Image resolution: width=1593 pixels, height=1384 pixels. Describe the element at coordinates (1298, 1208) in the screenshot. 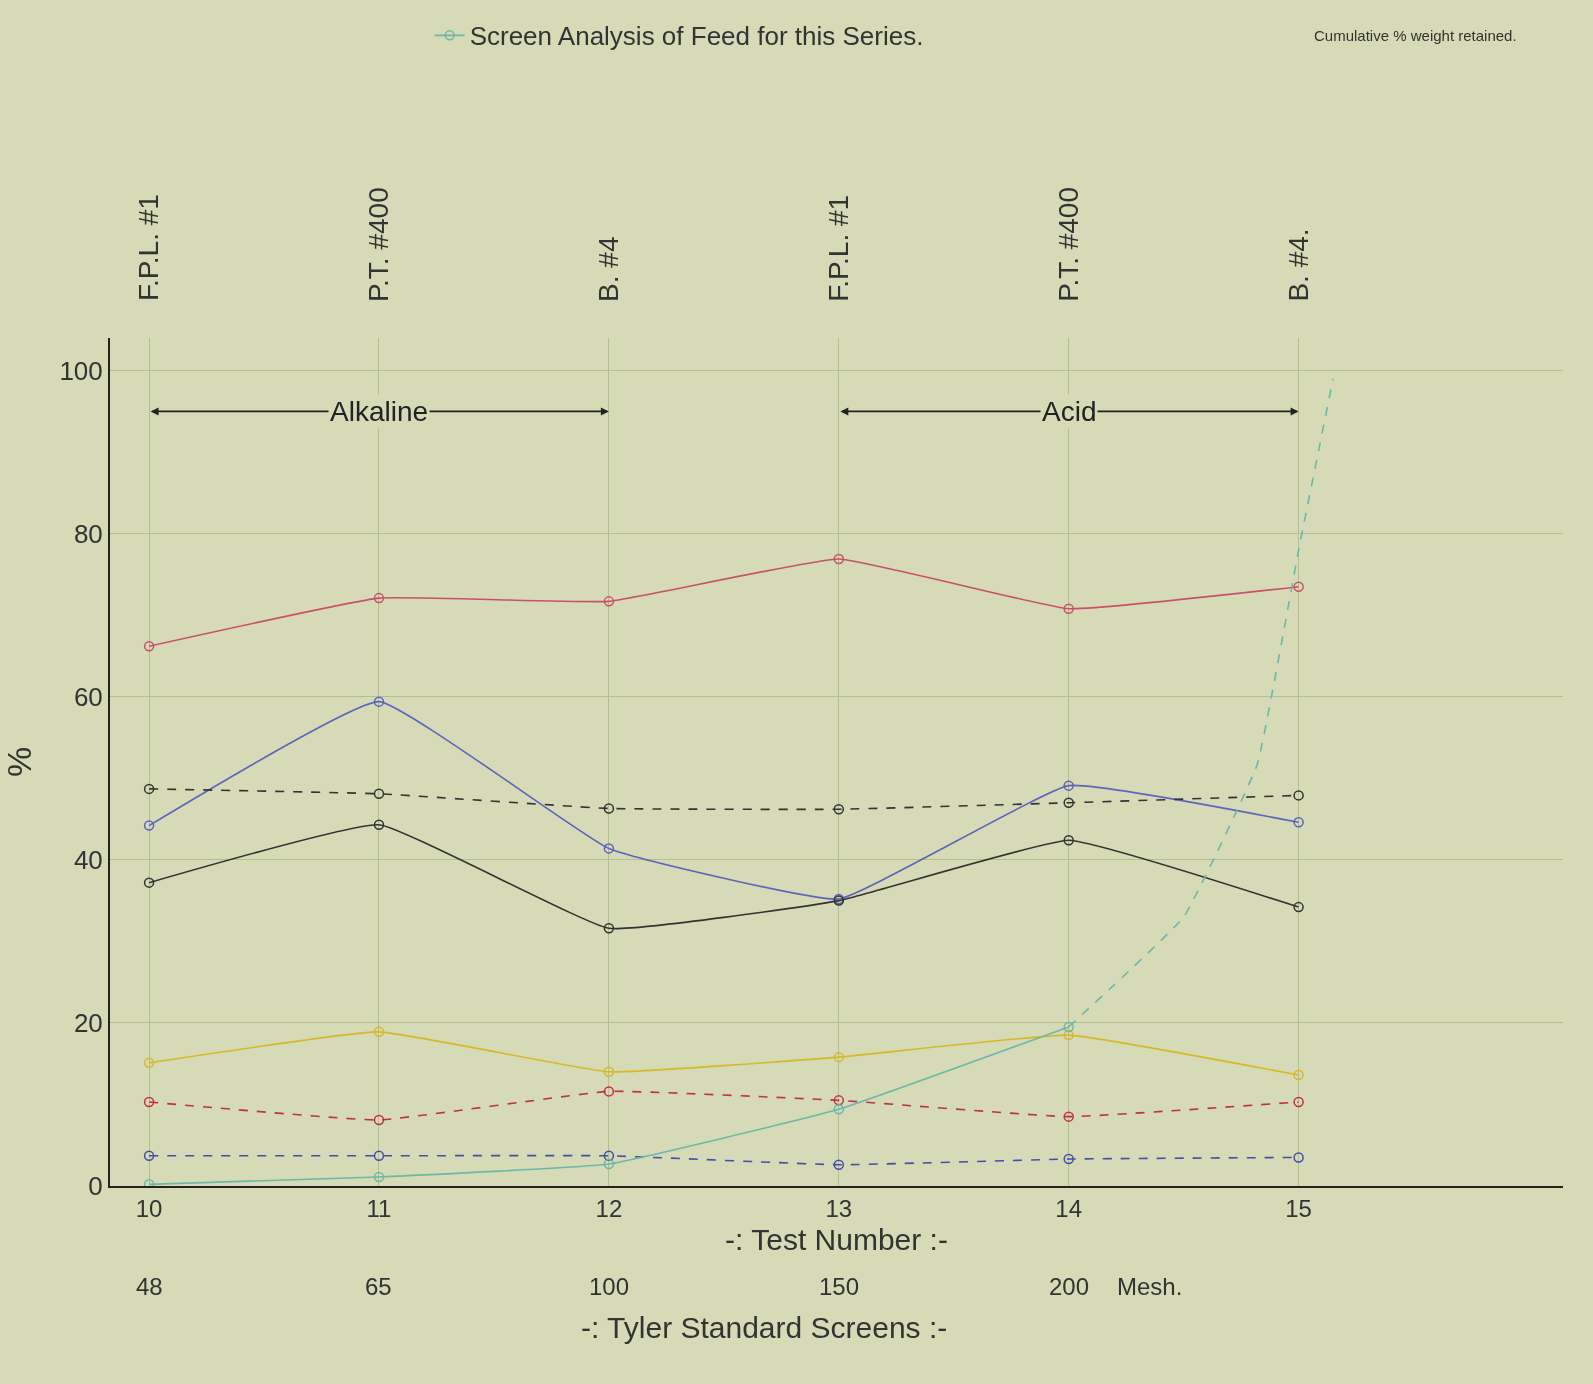

I see `x-tick-label: 15` at that location.